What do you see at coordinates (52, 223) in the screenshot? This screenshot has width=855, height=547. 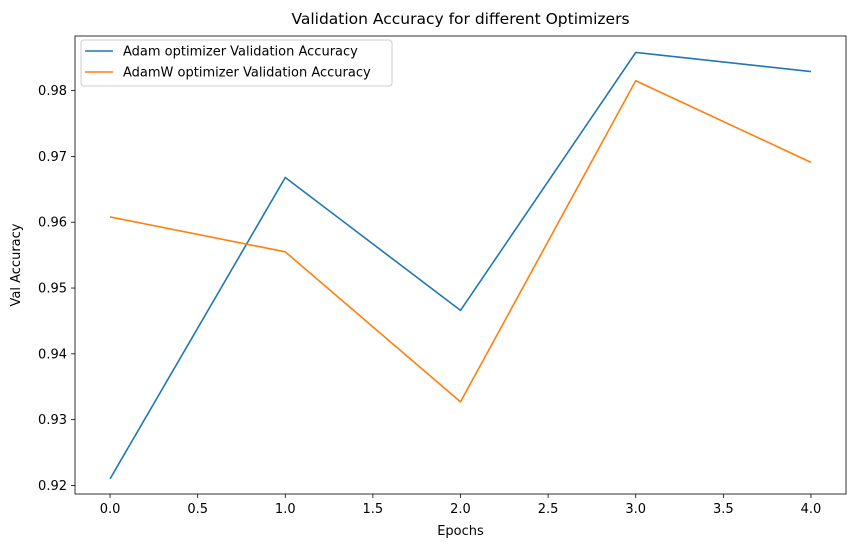 I see `y-tick-label: 0.96` at bounding box center [52, 223].